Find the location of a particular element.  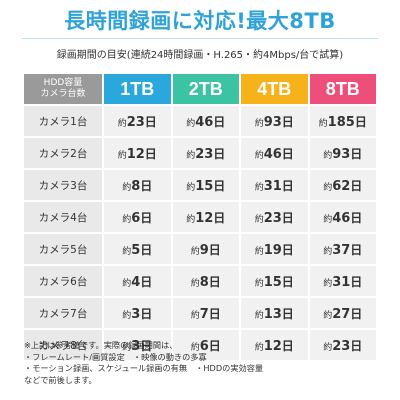

corner-header: HDD容量 カメラ台数 is located at coordinates (63, 89).